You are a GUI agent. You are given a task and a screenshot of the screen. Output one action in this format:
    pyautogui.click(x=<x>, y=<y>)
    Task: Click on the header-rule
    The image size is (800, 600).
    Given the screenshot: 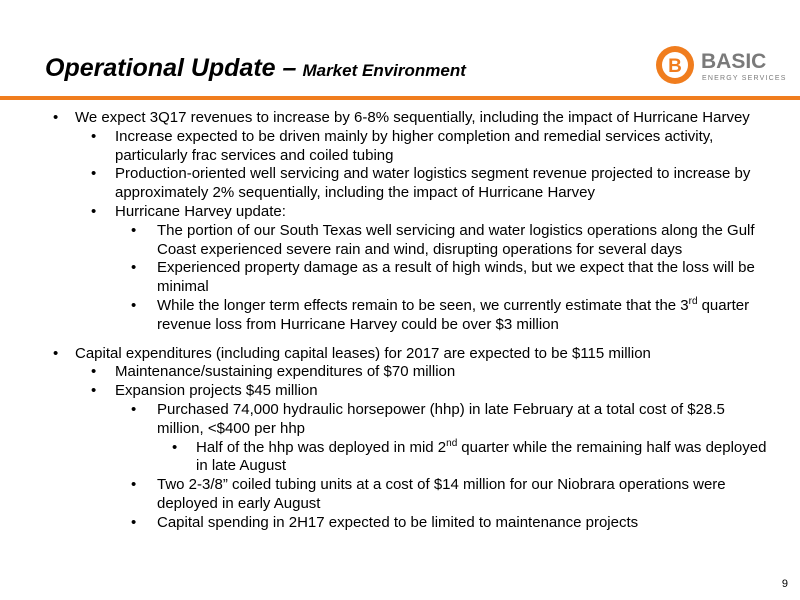 What is the action you would take?
    pyautogui.click(x=400, y=98)
    